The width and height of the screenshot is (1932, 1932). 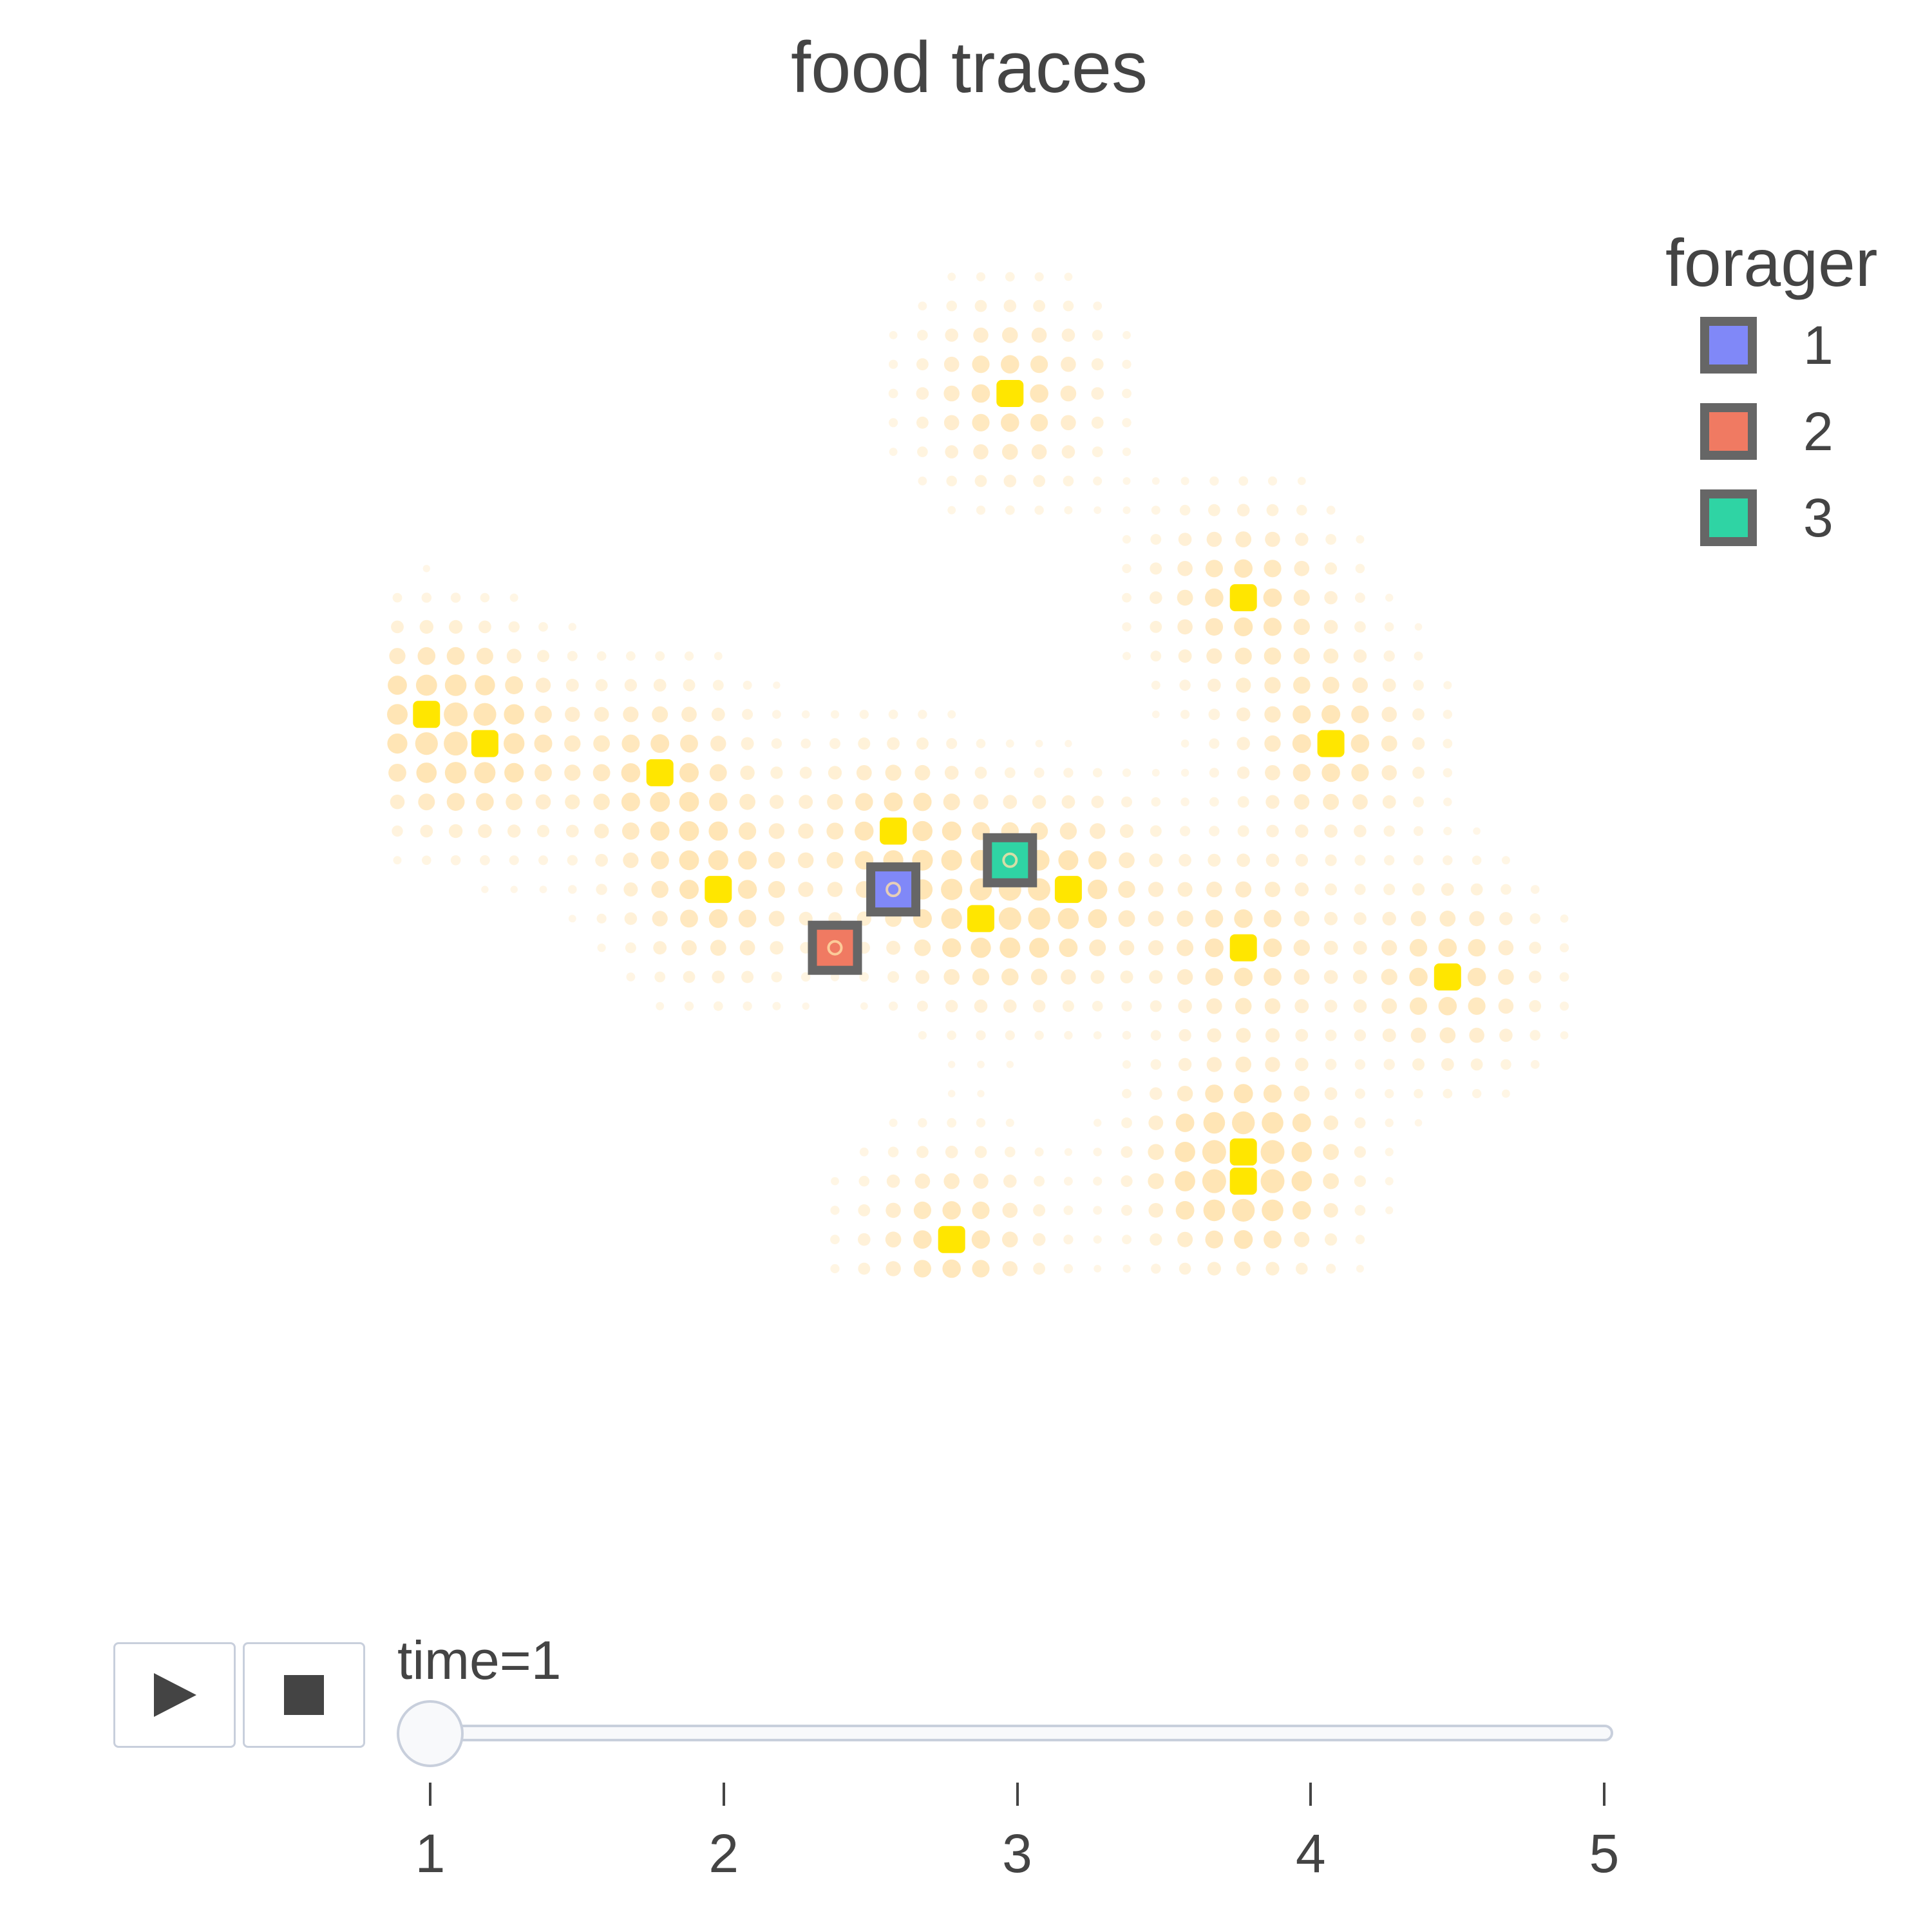 What do you see at coordinates (1015, 1733) in the screenshot?
I see `time-slider-track` at bounding box center [1015, 1733].